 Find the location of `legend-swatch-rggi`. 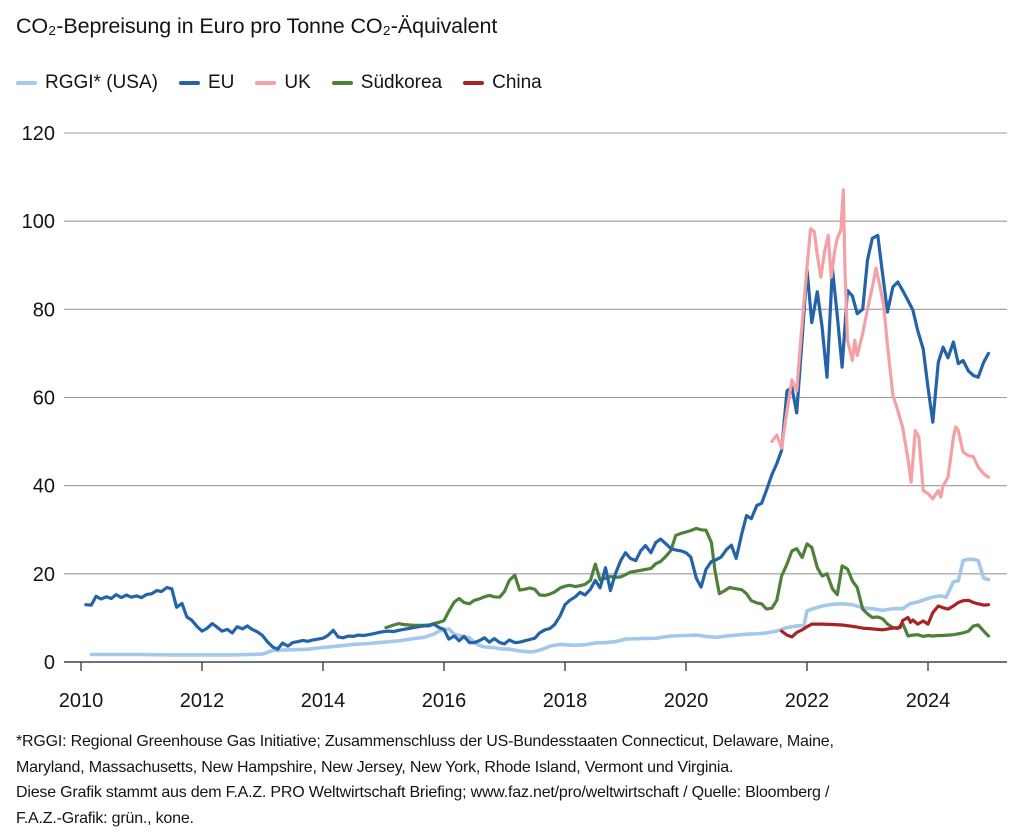

legend-swatch-rggi is located at coordinates (26, 83).